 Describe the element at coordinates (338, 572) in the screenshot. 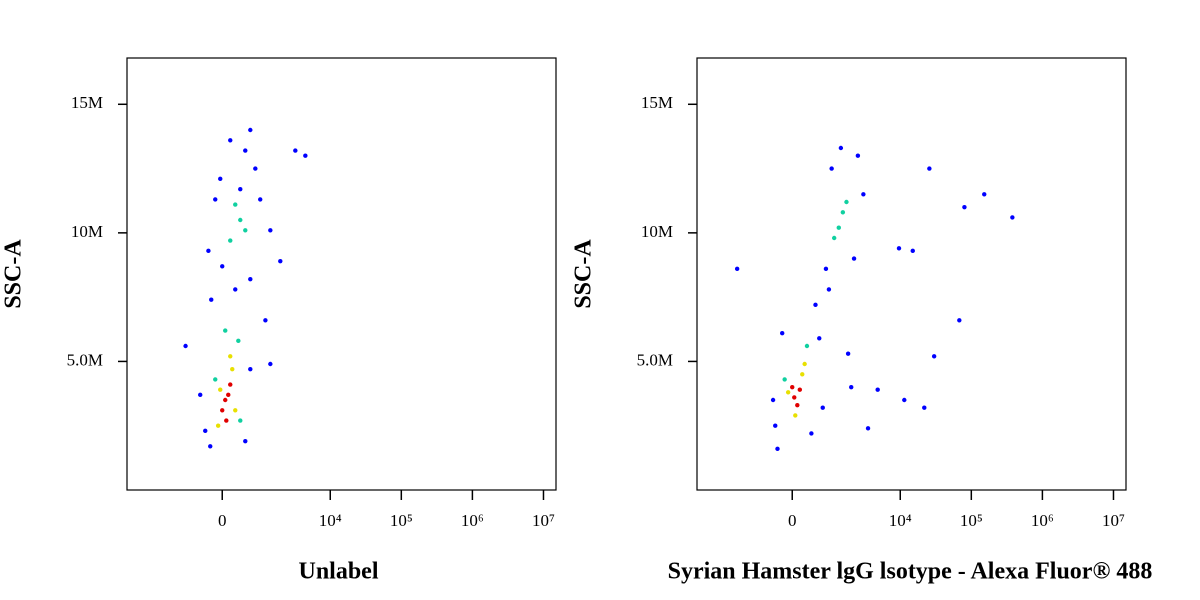

I see `x-axis-label: Unlabel` at that location.